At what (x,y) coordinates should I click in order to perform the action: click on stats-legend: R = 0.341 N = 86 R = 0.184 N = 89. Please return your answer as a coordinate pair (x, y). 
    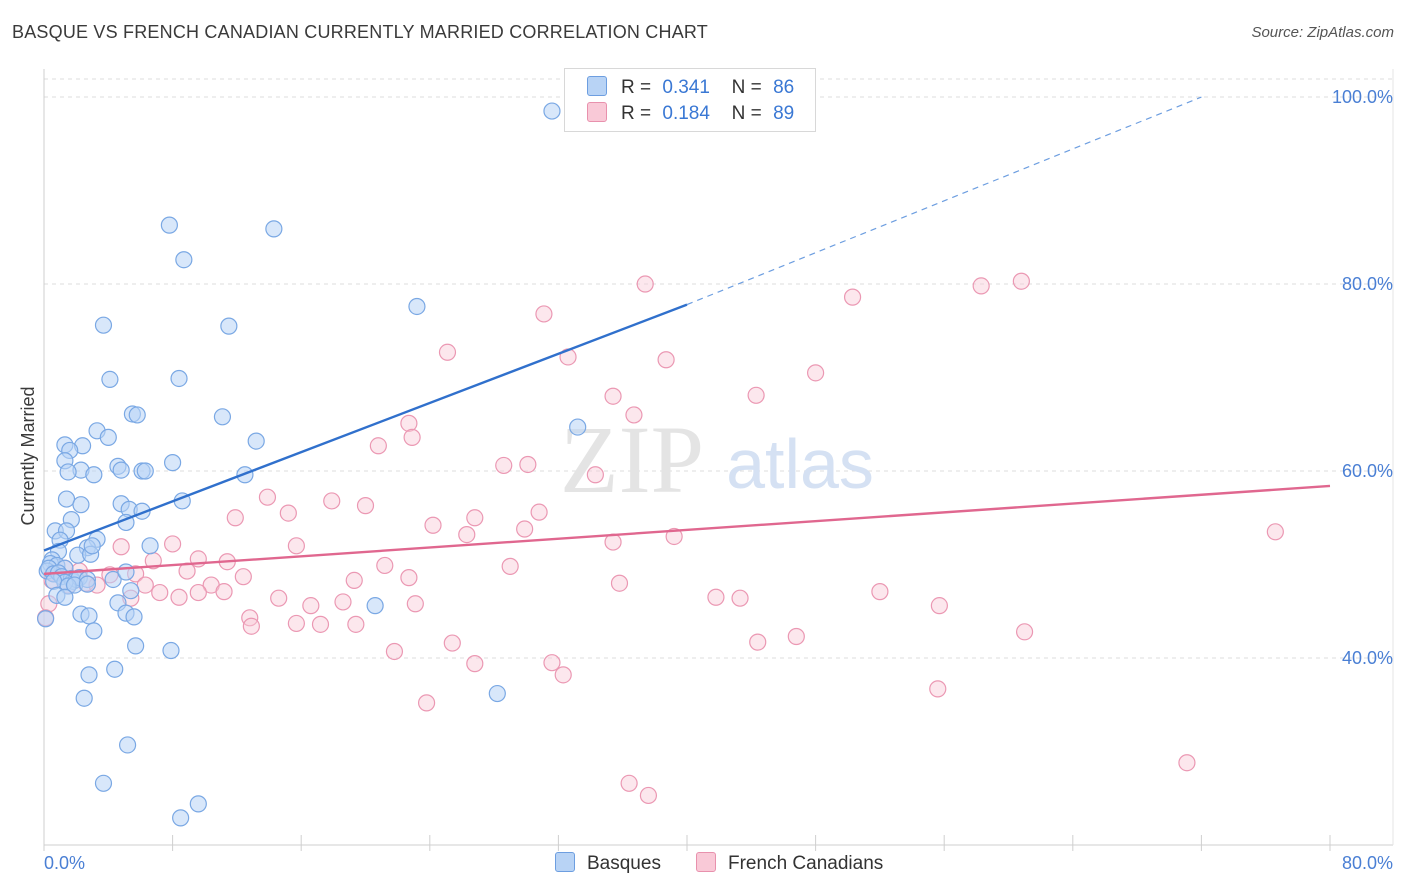
    Looking at the image, I should click on (690, 100).